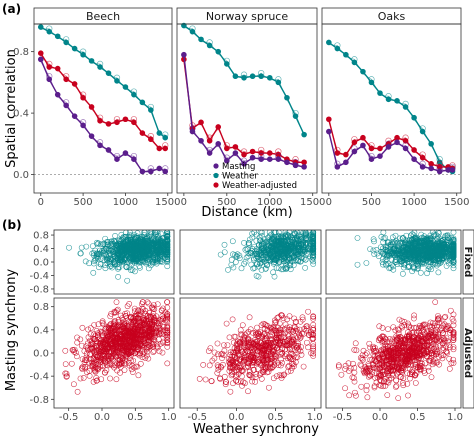 Image resolution: width=474 pixels, height=438 pixels. Describe the element at coordinates (246, 212) in the screenshot. I see `panel-a-x-axis-title: Distance (km)` at that location.